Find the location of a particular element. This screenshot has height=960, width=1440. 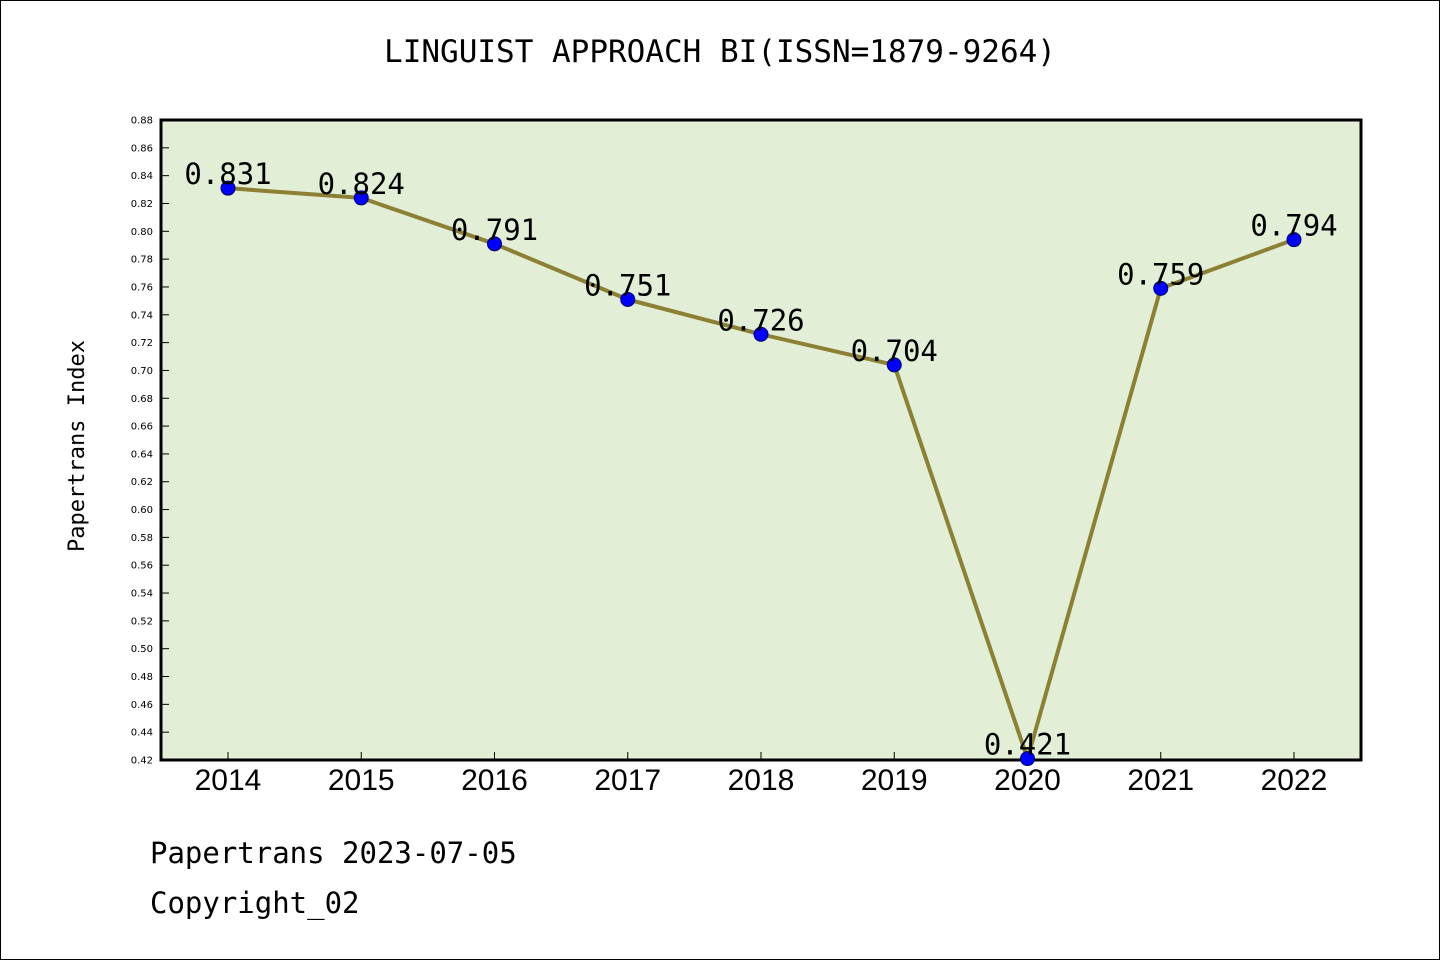

data-label: 0.791 is located at coordinates (494, 230).